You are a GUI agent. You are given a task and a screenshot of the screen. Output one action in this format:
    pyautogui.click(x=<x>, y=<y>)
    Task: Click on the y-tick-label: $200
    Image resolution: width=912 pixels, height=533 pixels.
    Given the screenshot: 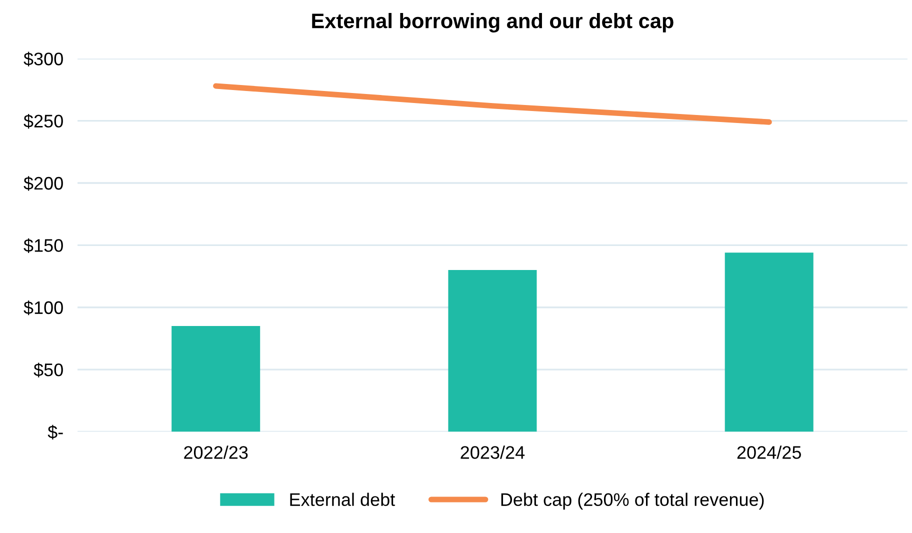 What is the action you would take?
    pyautogui.click(x=43, y=183)
    